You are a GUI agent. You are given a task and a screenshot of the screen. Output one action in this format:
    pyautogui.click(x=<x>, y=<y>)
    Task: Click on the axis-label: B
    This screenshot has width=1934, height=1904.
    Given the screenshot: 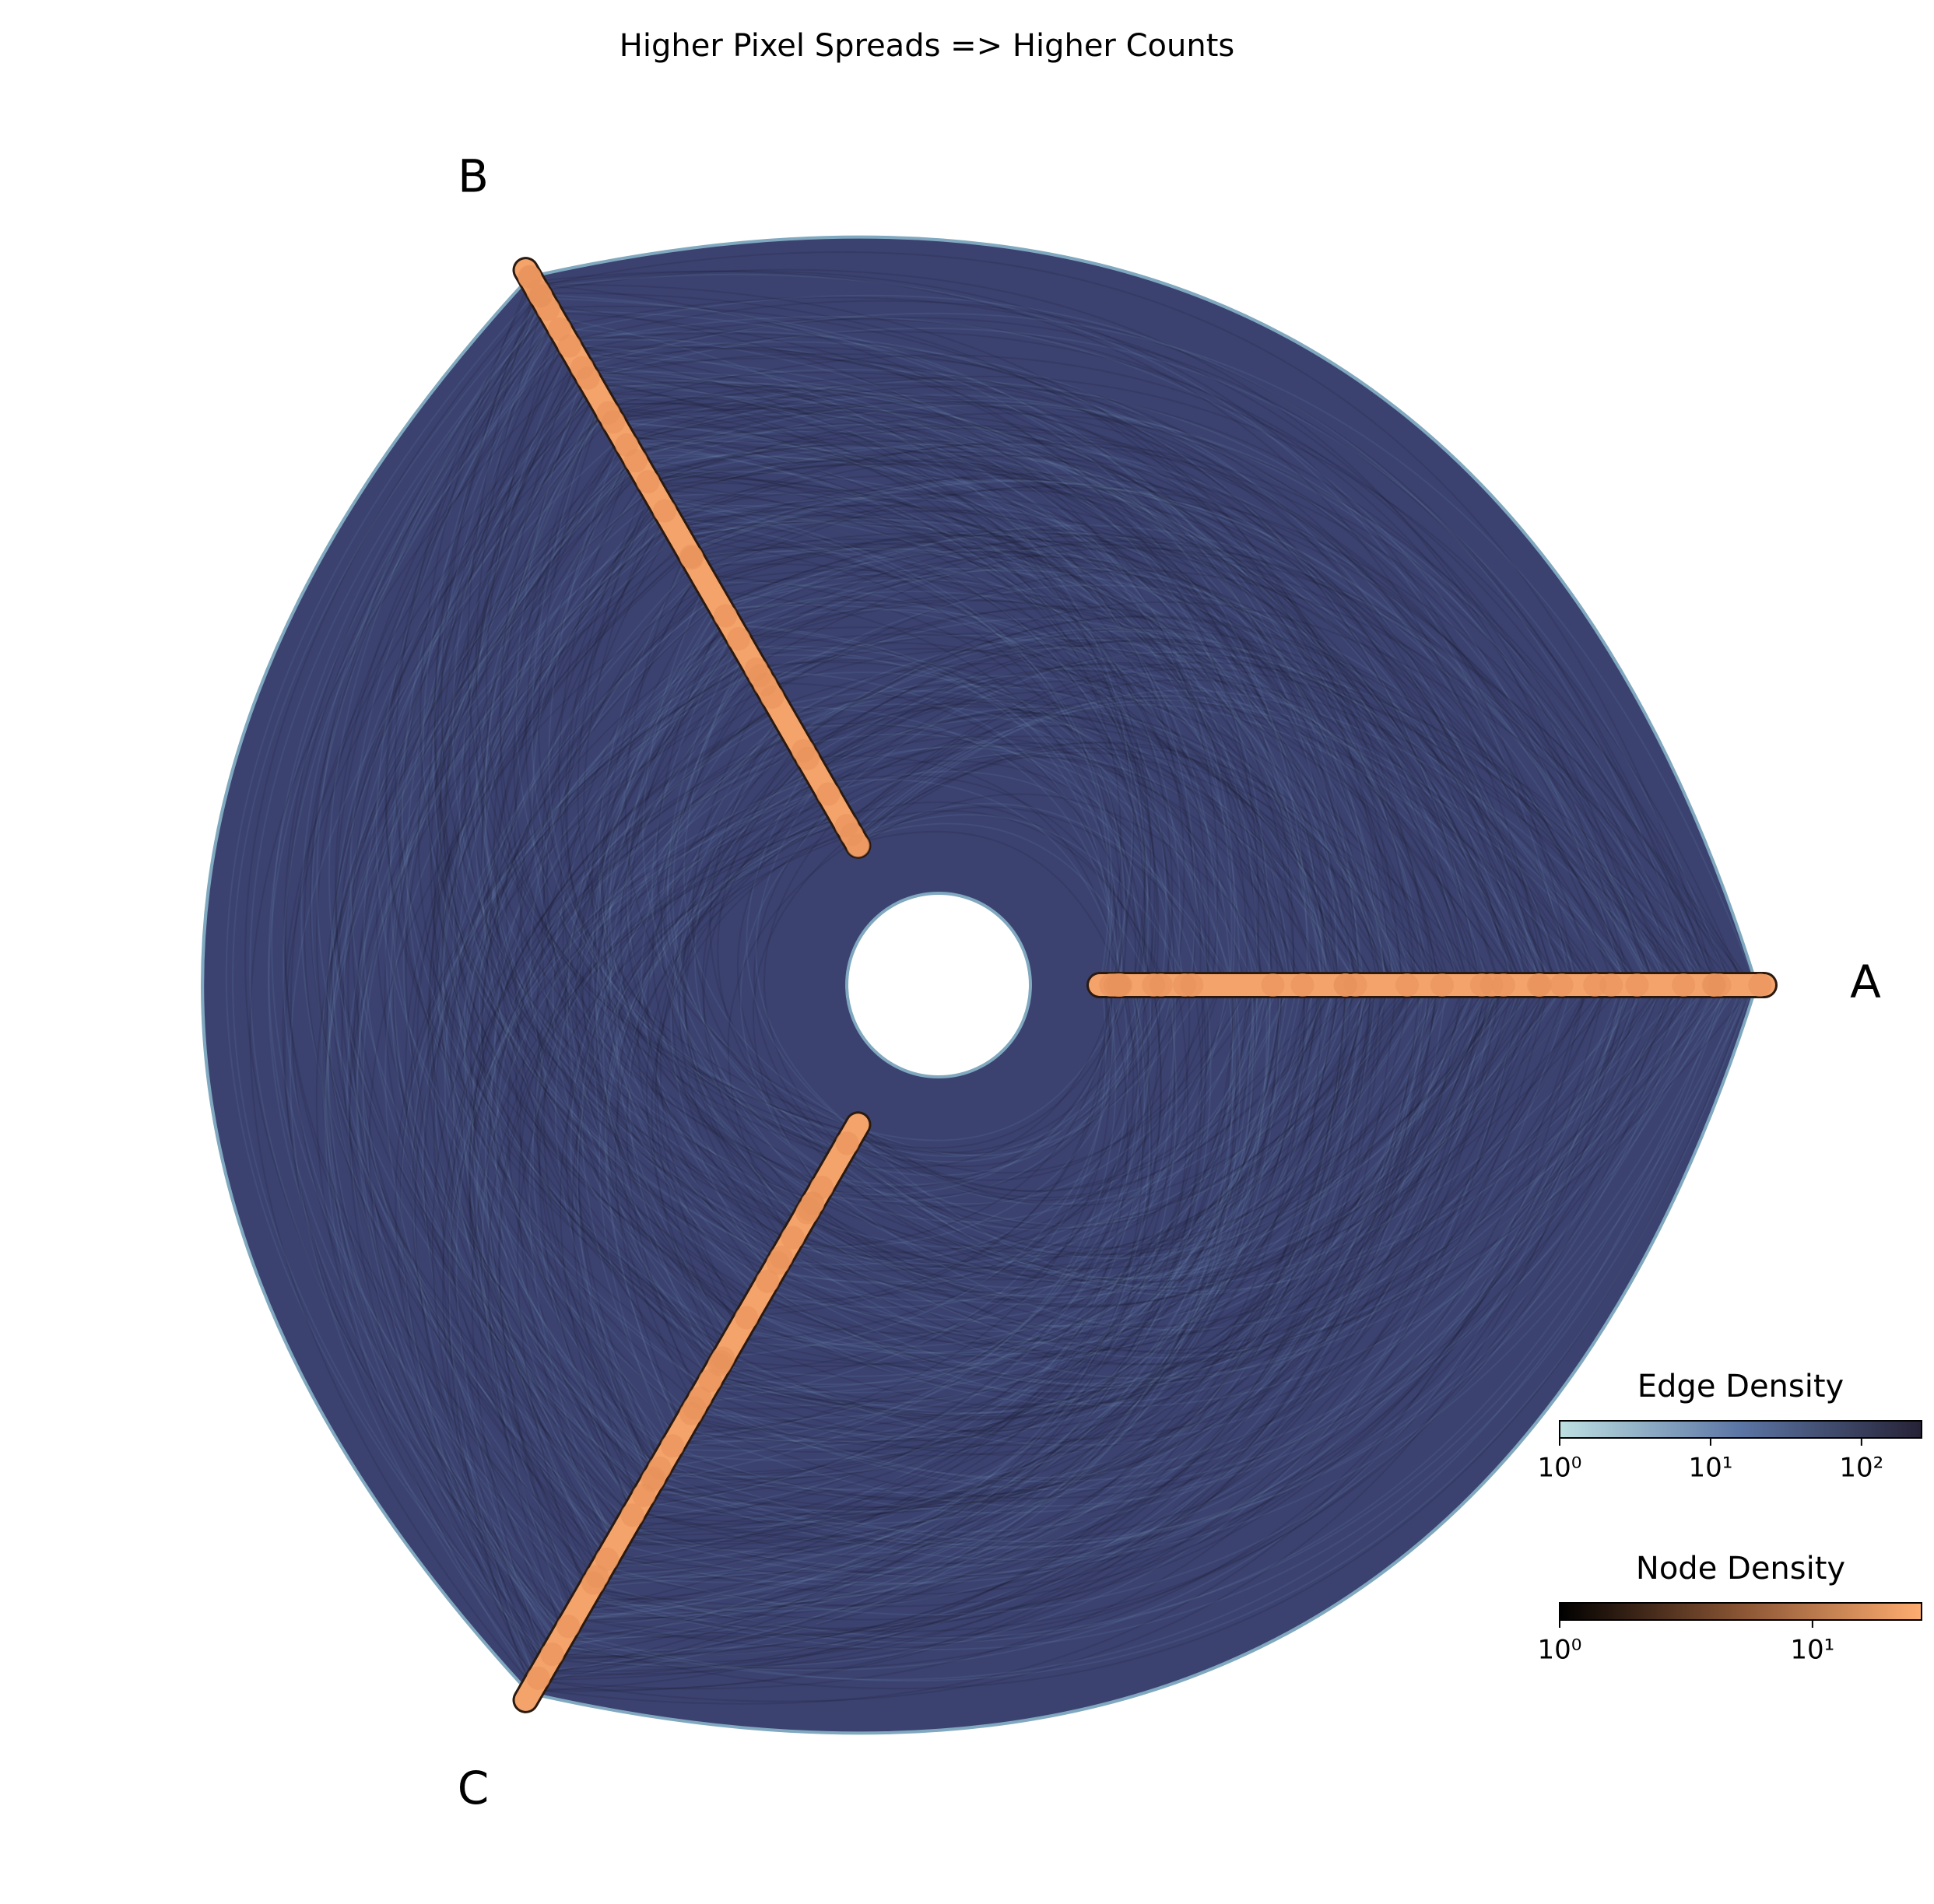 What is the action you would take?
    pyautogui.click(x=473, y=176)
    